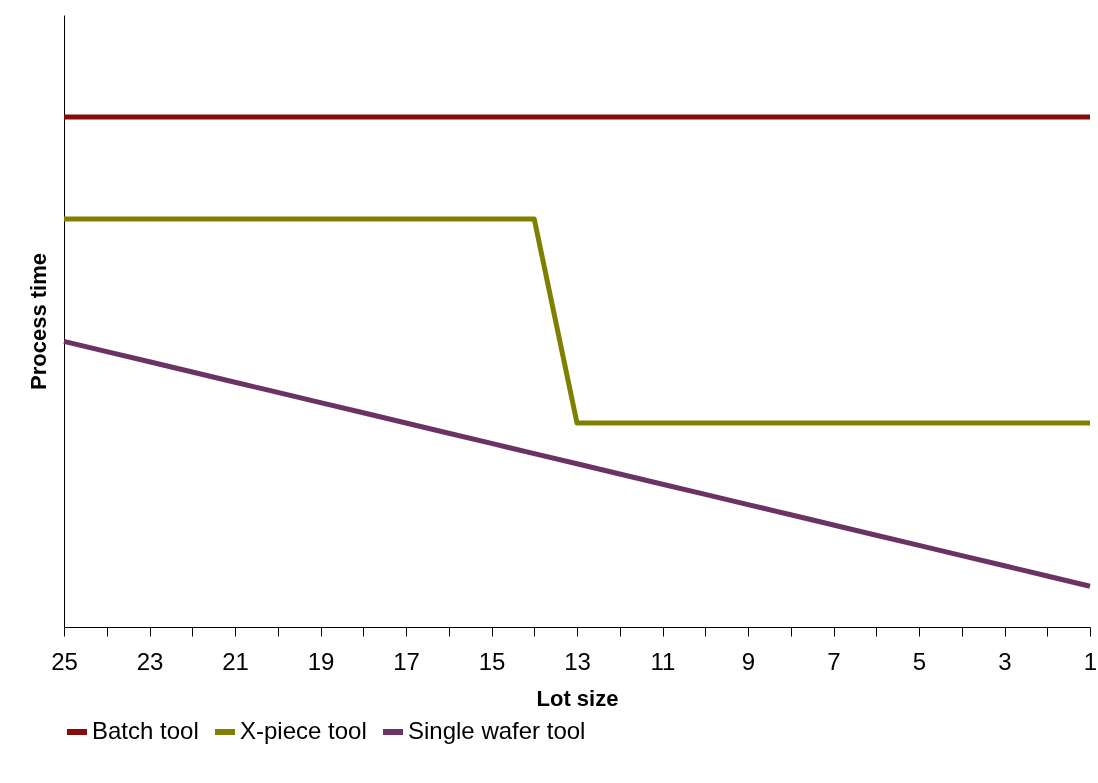  I want to click on x-tick-label: 9, so click(748, 661).